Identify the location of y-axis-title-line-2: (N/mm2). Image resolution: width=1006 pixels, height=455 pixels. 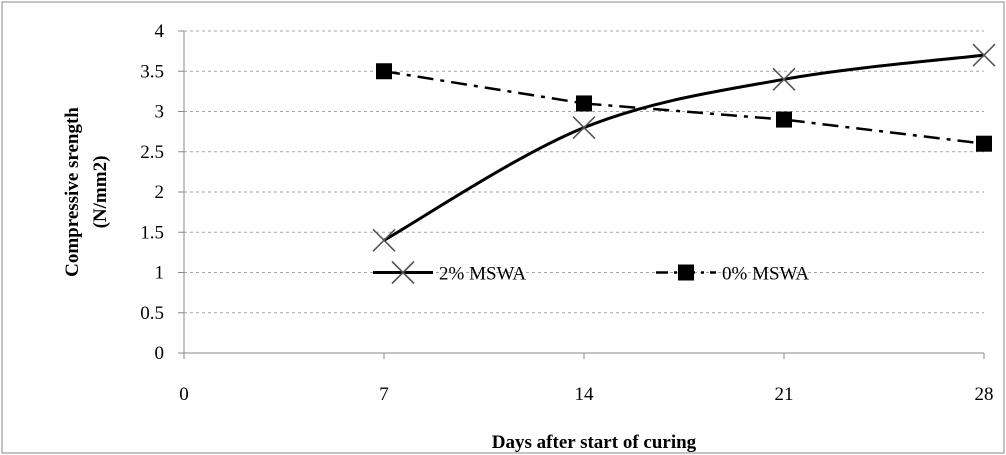
(100, 192).